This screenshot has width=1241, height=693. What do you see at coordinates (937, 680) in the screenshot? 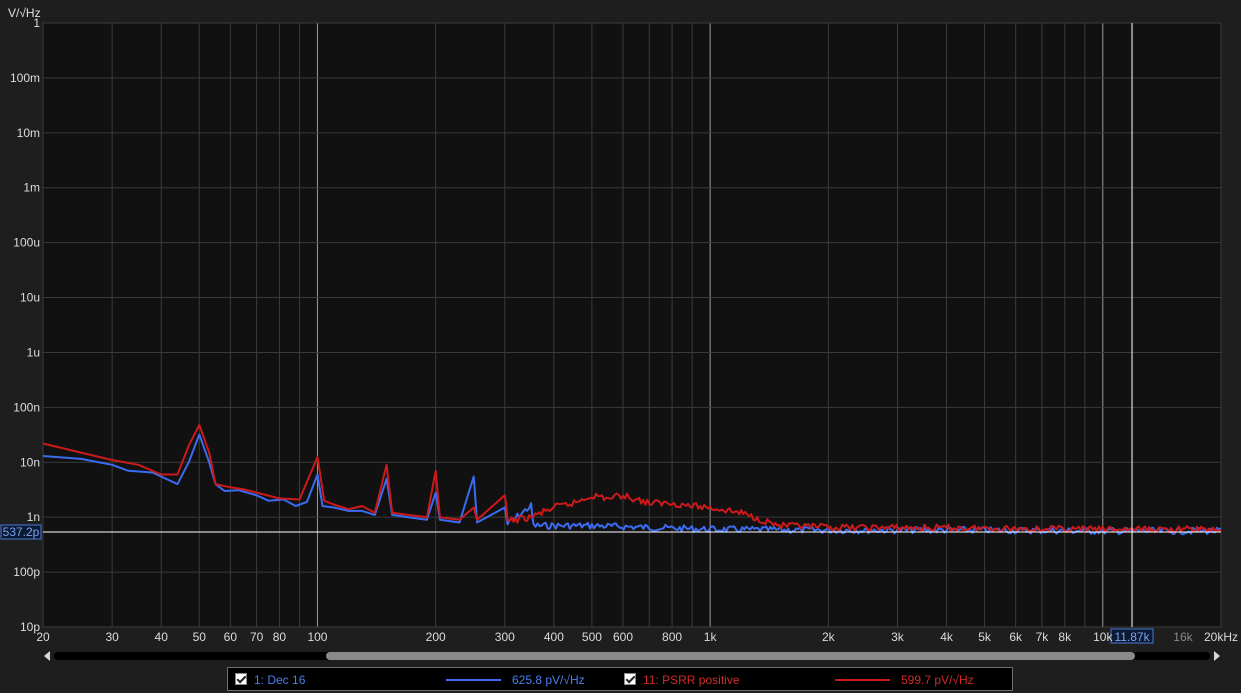
I see `legend-value-2: 599.7 pV/√Hz` at bounding box center [937, 680].